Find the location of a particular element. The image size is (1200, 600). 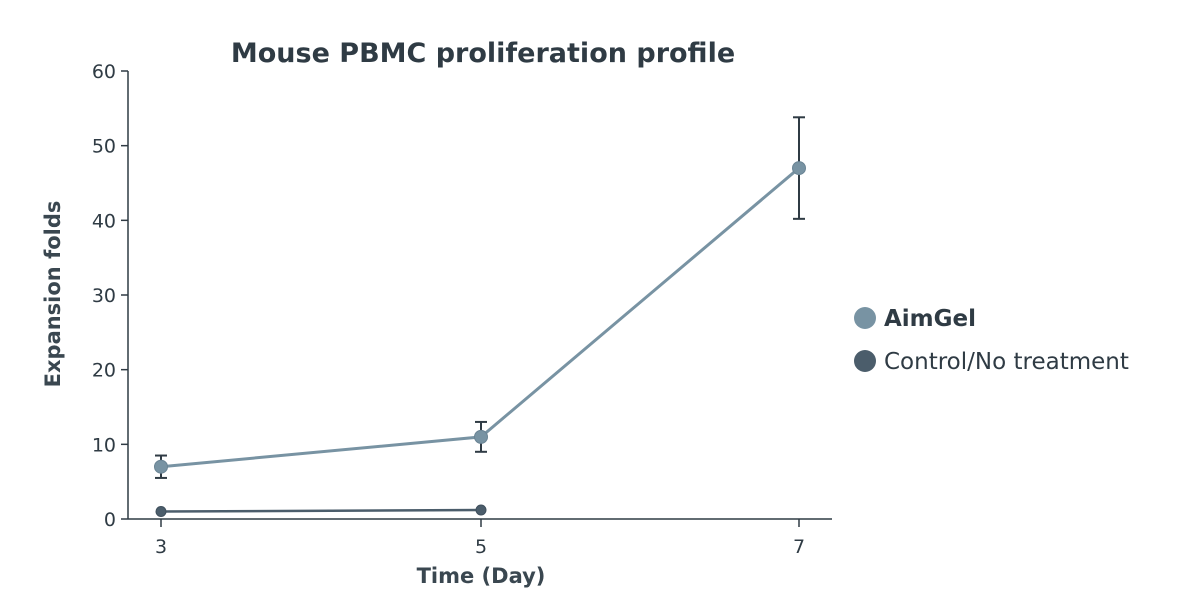

legend-label: AimGel is located at coordinates (930, 319).